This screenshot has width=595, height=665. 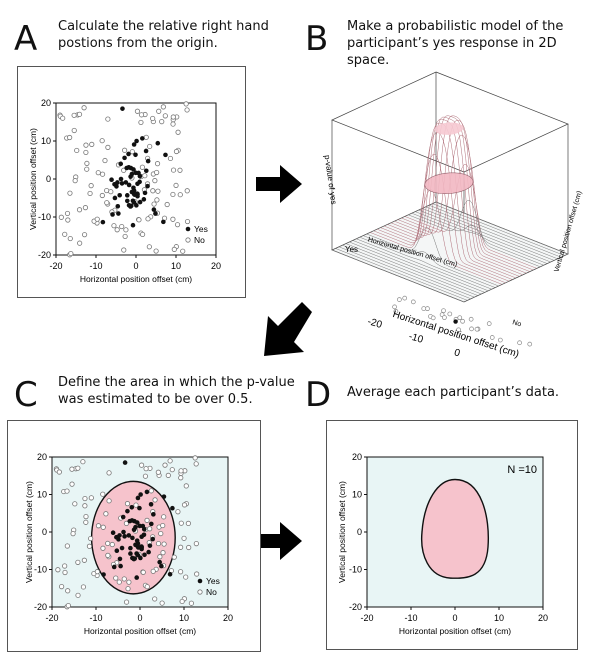 I want to click on caption-b-line2: participant’s yes response in 2D space., so click(x=452, y=52).